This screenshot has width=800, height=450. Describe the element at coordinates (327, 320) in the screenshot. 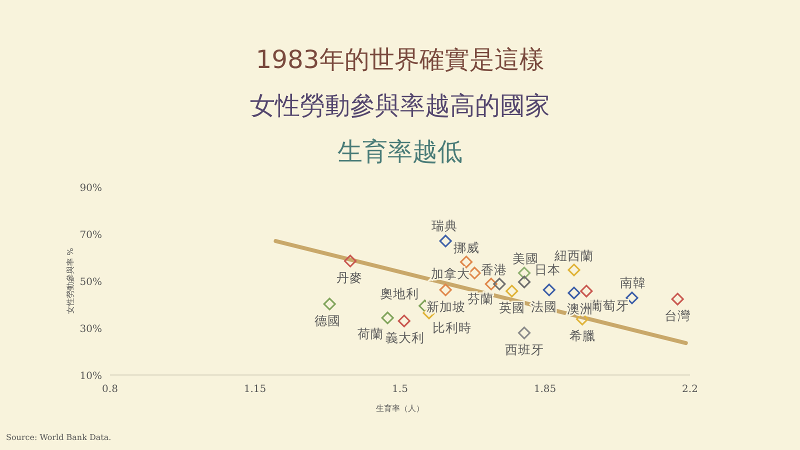

I see `annotation: 德國` at that location.